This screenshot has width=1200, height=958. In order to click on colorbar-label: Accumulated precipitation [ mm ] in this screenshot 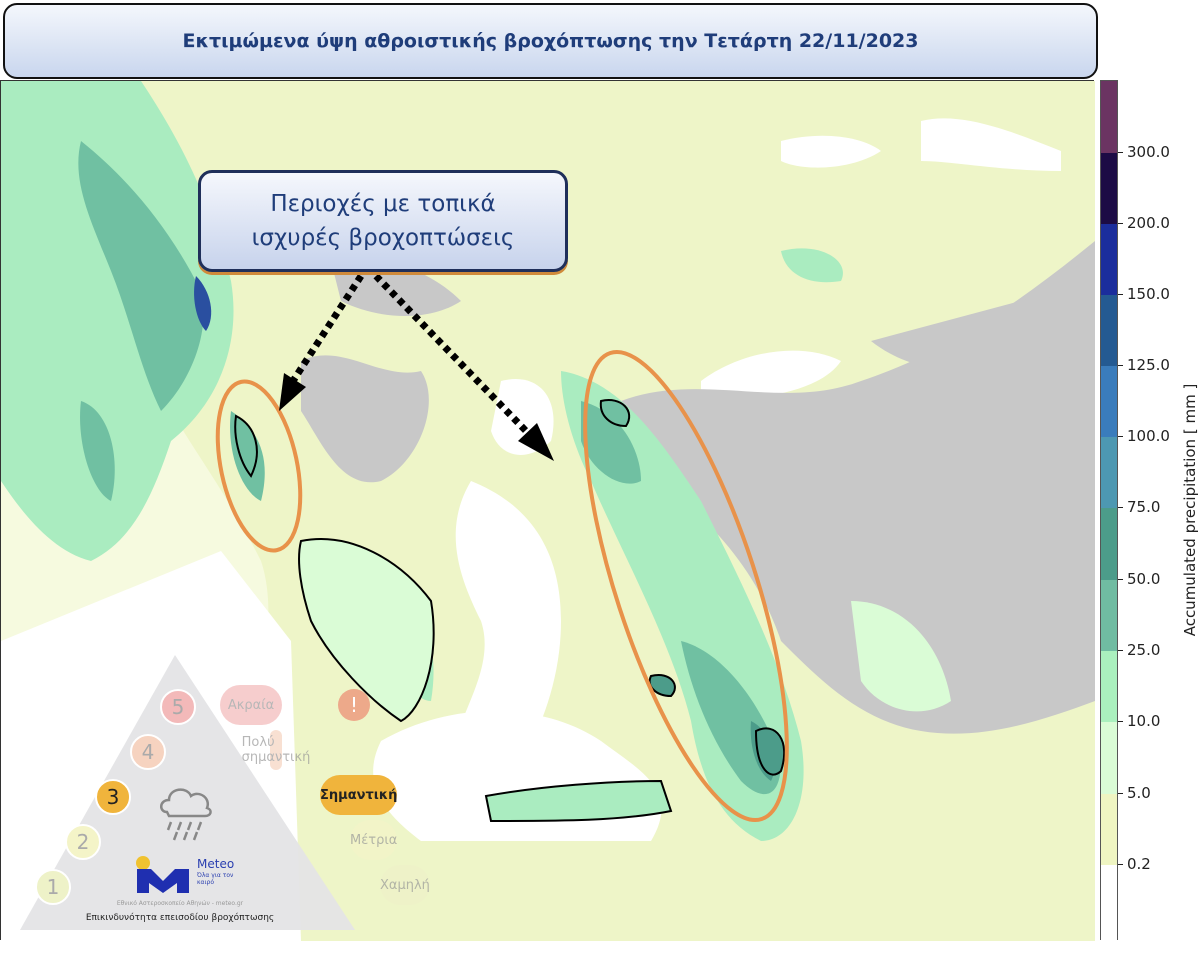, I will do `click(1190, 510)`.